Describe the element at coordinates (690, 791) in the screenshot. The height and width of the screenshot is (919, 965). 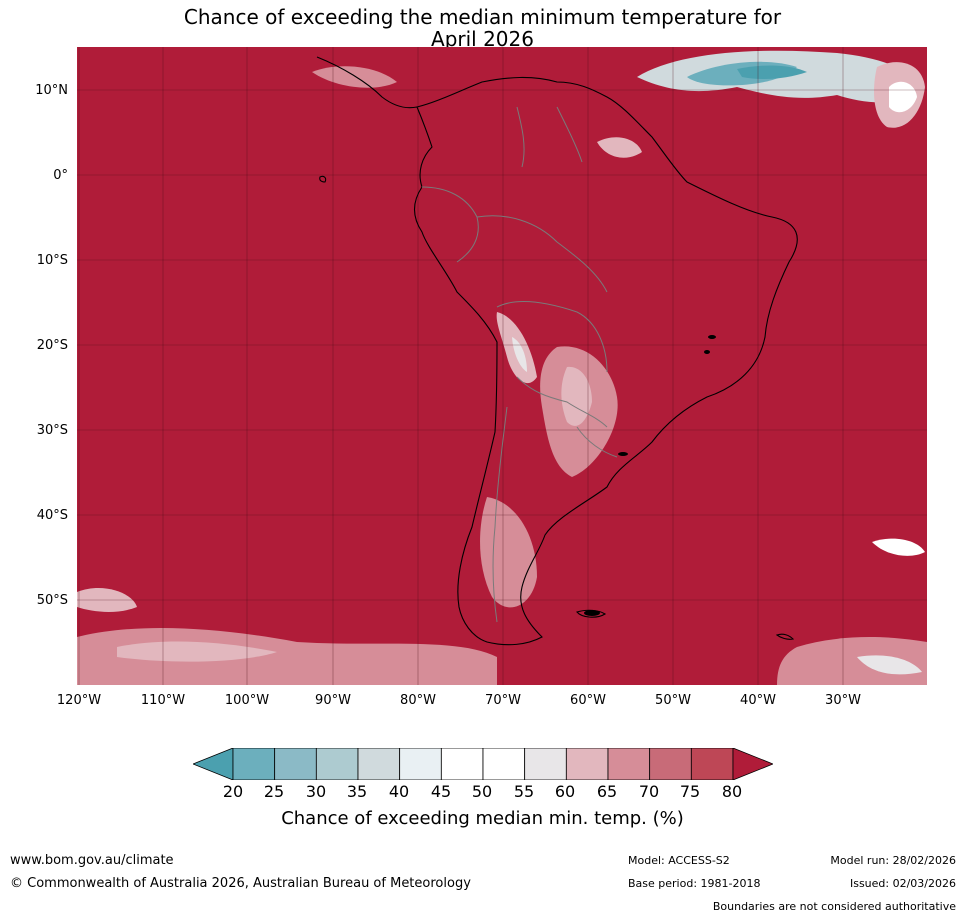
I see `colorbar-tick-75: 75` at that location.